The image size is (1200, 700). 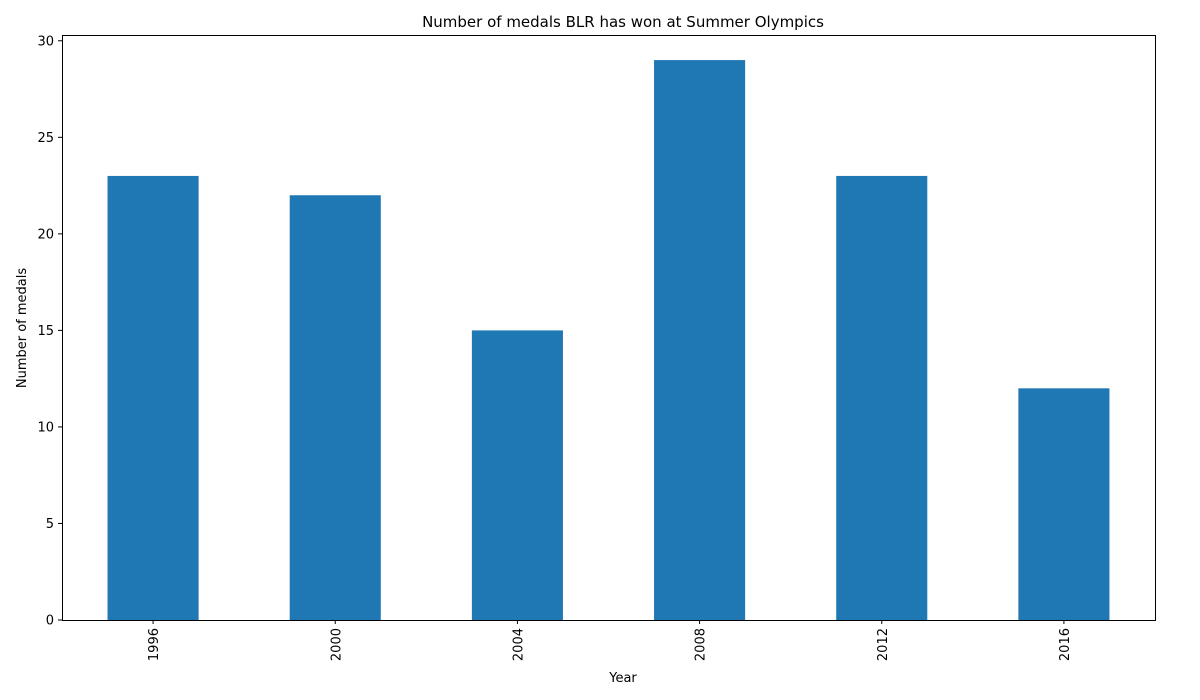 I want to click on x-tick-label-2016: 2016, so click(x=1065, y=644).